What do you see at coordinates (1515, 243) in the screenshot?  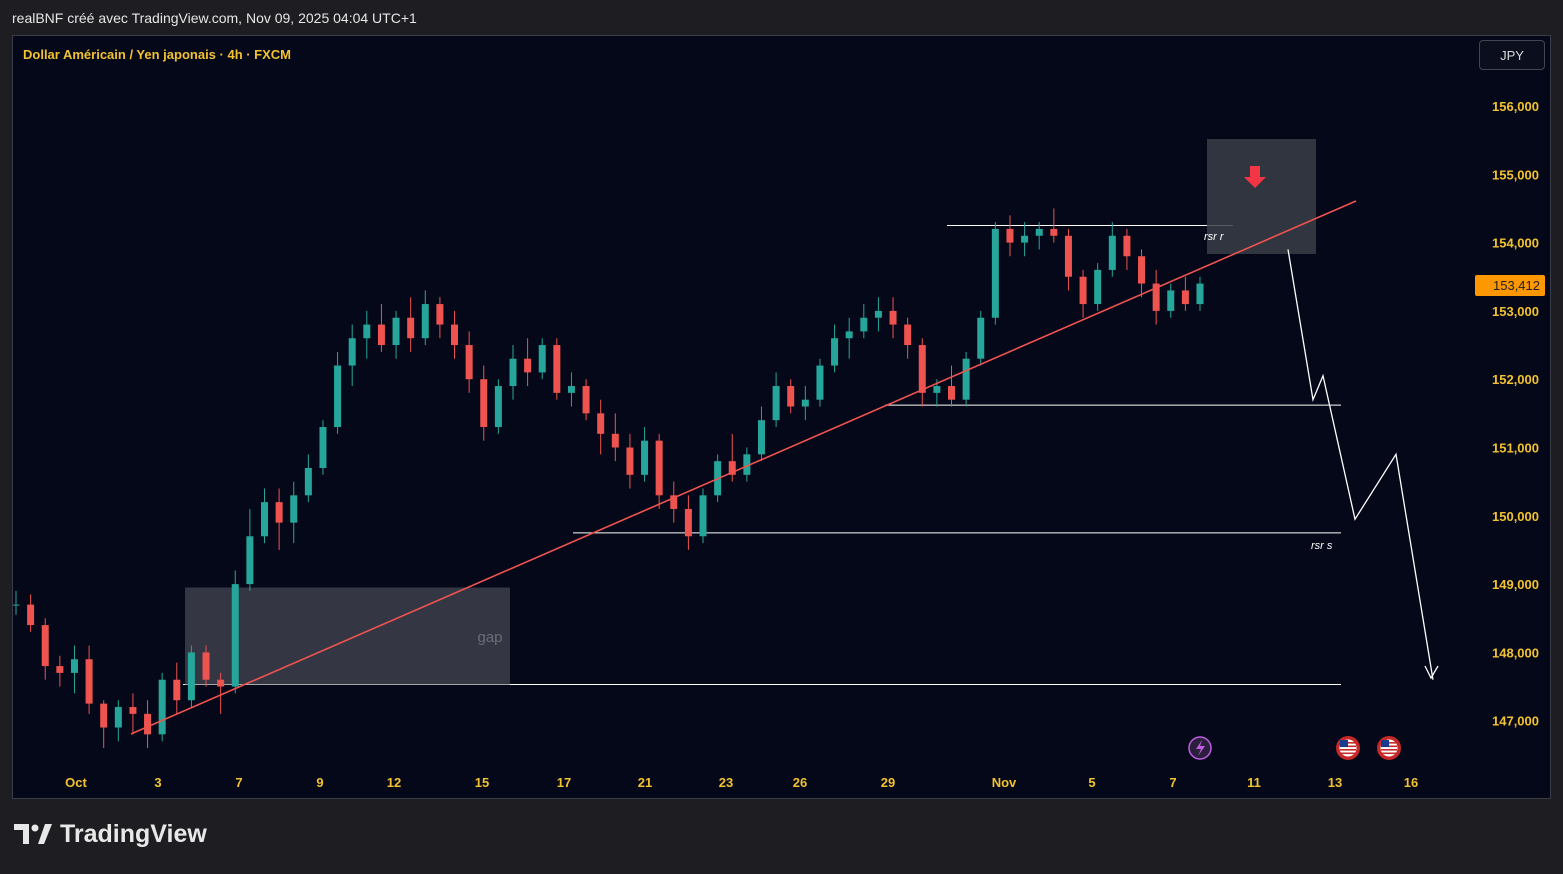 I see `y-tick-label: 154,000` at bounding box center [1515, 243].